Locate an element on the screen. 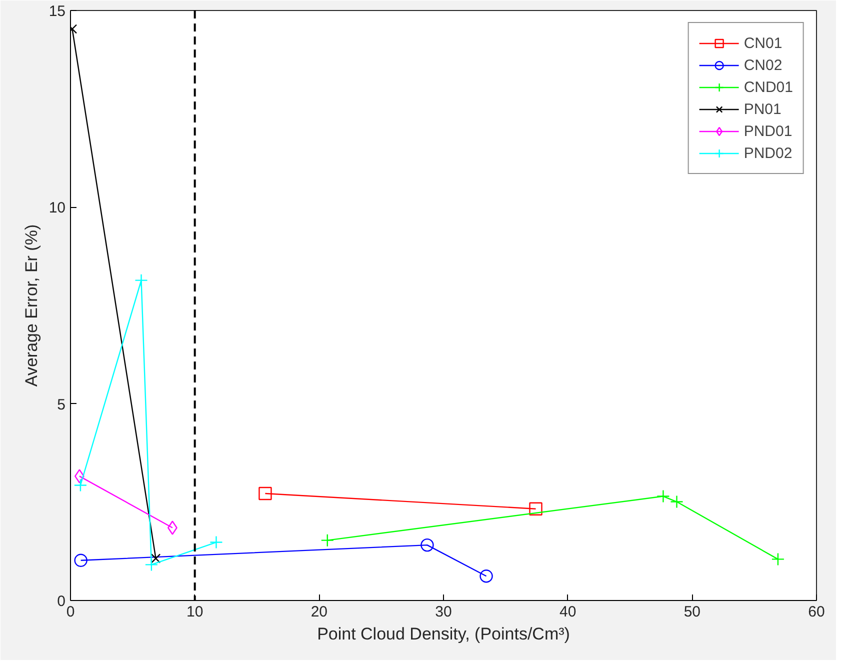  x-tick-label: 40 is located at coordinates (567, 612).